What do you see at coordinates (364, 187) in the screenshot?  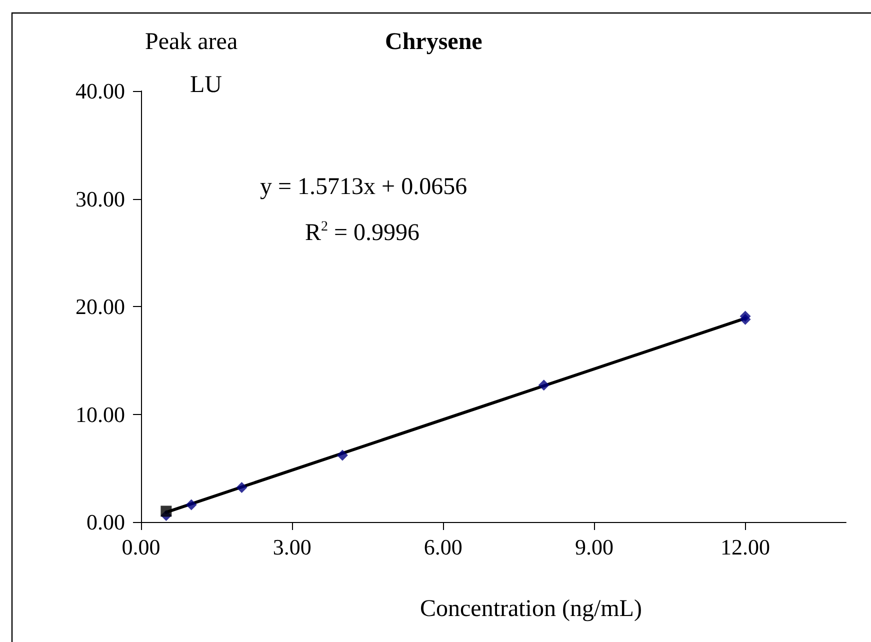 I see `annotation: y = 1.5713x + 0.0656` at bounding box center [364, 187].